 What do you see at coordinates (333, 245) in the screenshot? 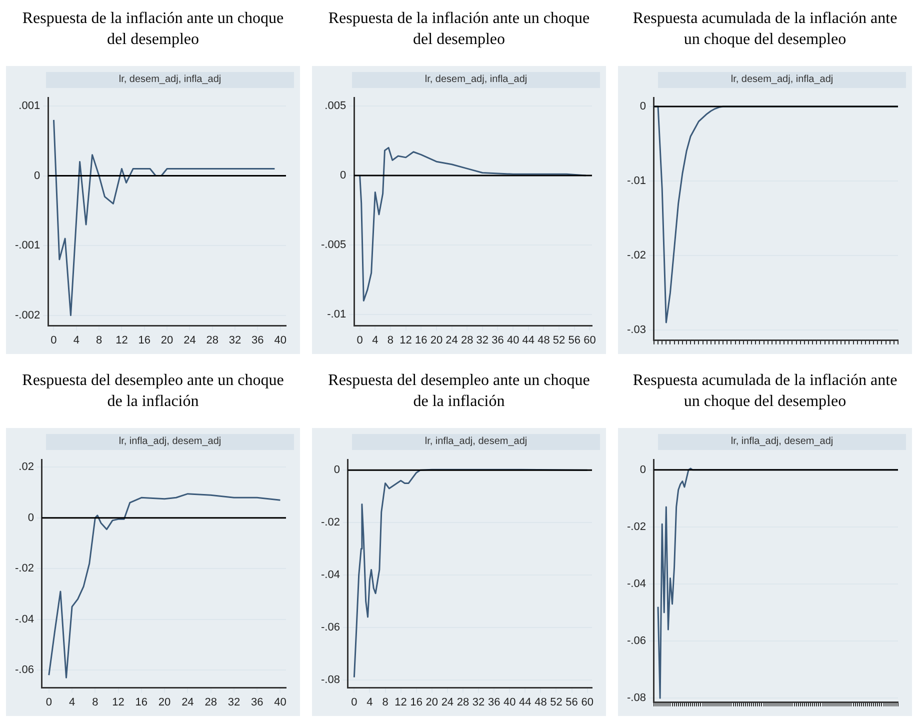
I see `y-tick-label: -.005` at bounding box center [333, 245].